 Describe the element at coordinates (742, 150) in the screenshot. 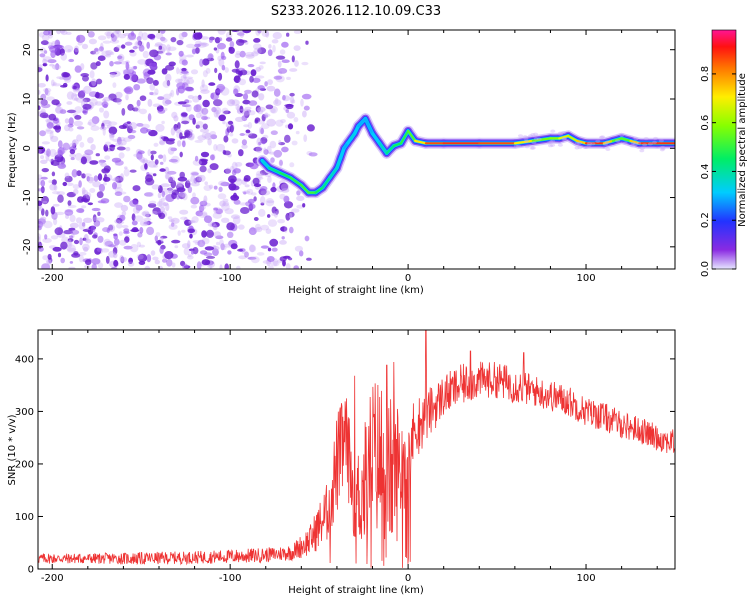

I see `colorbar-label: Normalized spectral amplitude` at that location.